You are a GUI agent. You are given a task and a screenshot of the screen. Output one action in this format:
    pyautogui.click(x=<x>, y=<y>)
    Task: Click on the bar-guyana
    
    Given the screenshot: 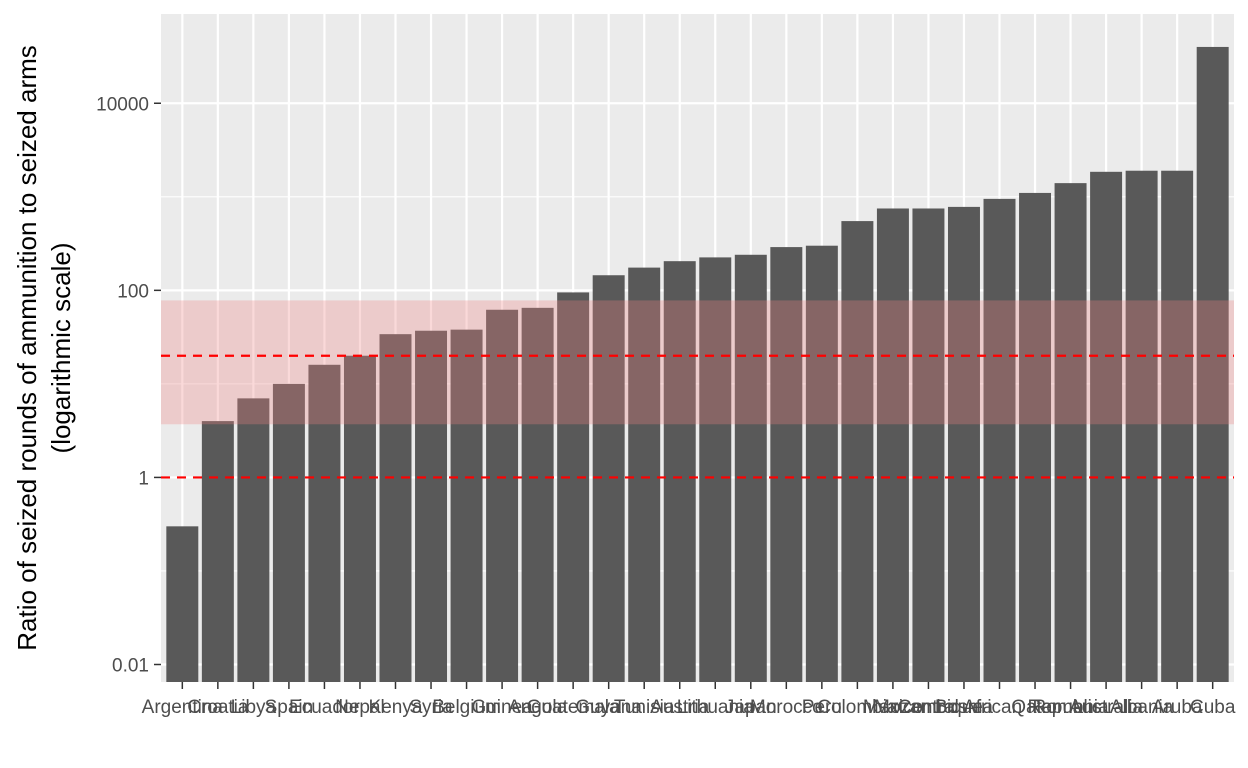 What is the action you would take?
    pyautogui.click(x=608, y=478)
    